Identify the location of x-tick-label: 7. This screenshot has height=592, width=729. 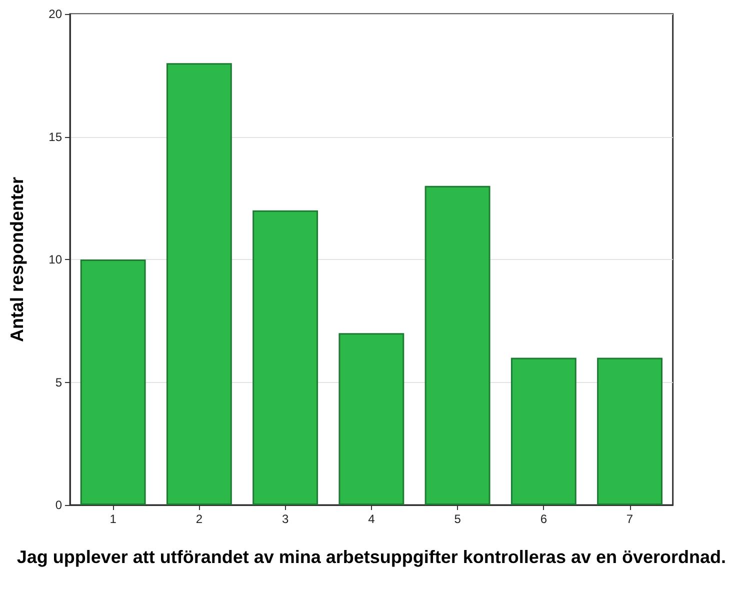
(630, 519).